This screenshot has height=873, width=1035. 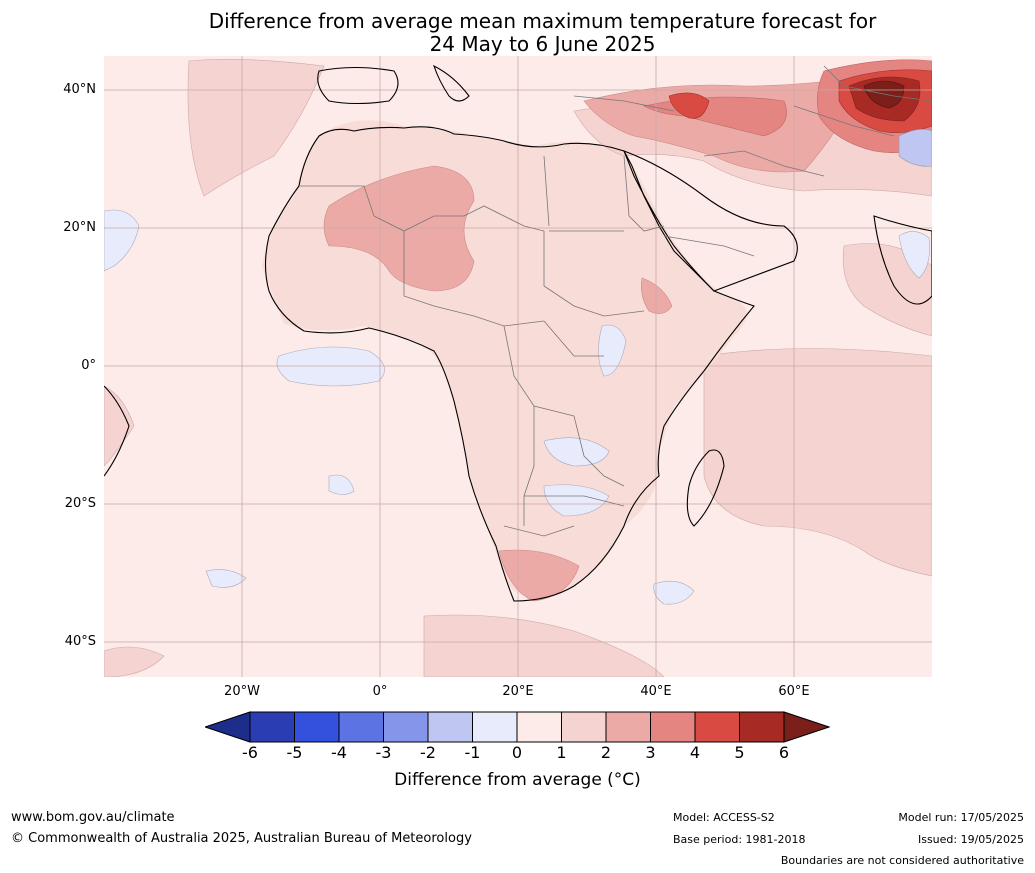 What do you see at coordinates (518, 691) in the screenshot?
I see `lon-label-20E: 20°E` at bounding box center [518, 691].